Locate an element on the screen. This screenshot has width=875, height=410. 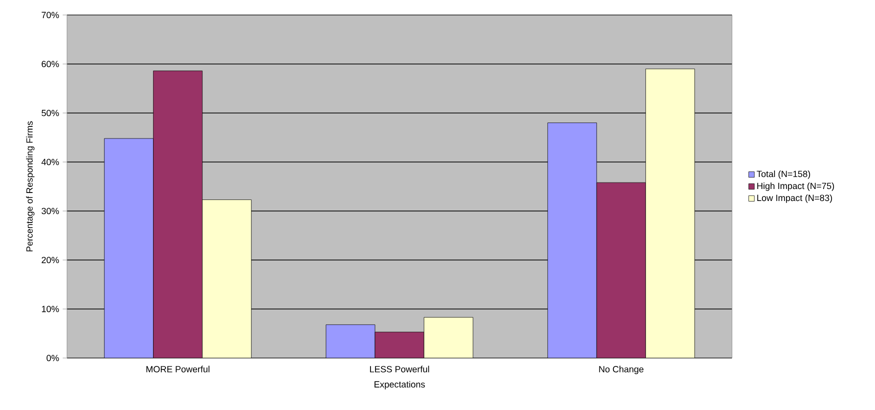
y-tick-label: 40% is located at coordinates (50, 162).